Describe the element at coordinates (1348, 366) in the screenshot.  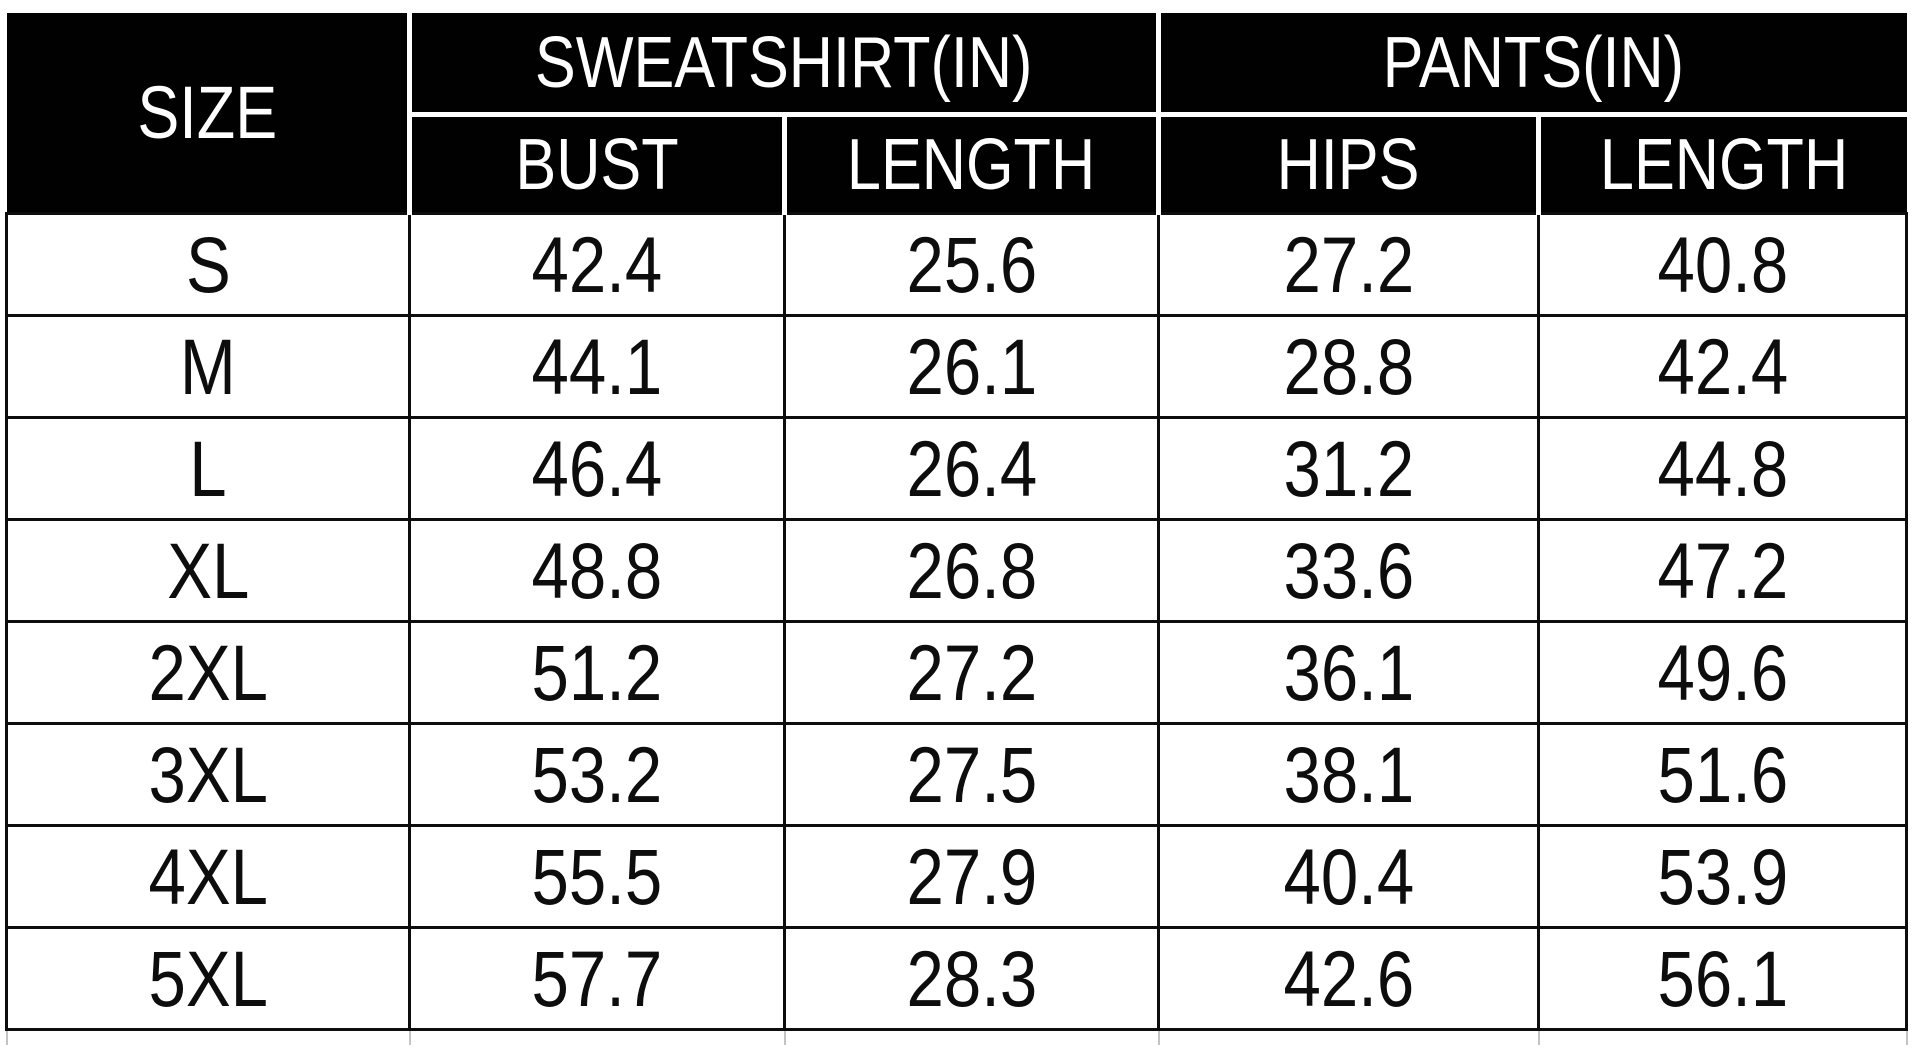
I see `hips-value: 28.8` at that location.